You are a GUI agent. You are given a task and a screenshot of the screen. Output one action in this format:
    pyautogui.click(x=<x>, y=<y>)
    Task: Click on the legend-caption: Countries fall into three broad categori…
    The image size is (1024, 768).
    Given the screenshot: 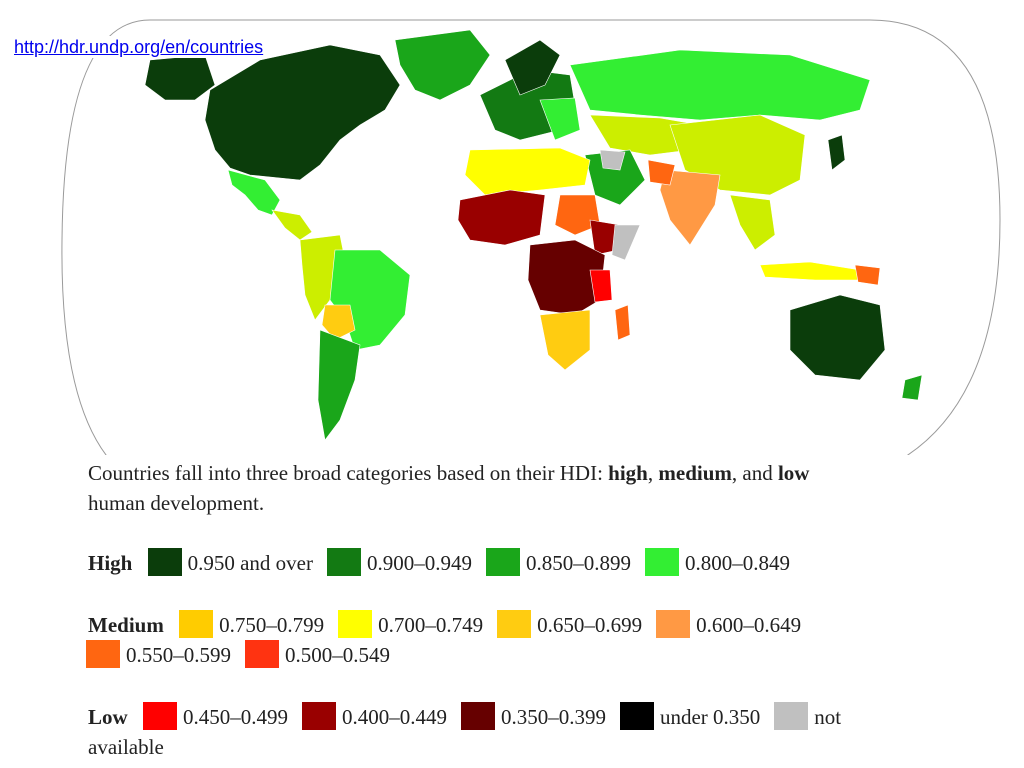 What is the action you would take?
    pyautogui.click(x=528, y=488)
    